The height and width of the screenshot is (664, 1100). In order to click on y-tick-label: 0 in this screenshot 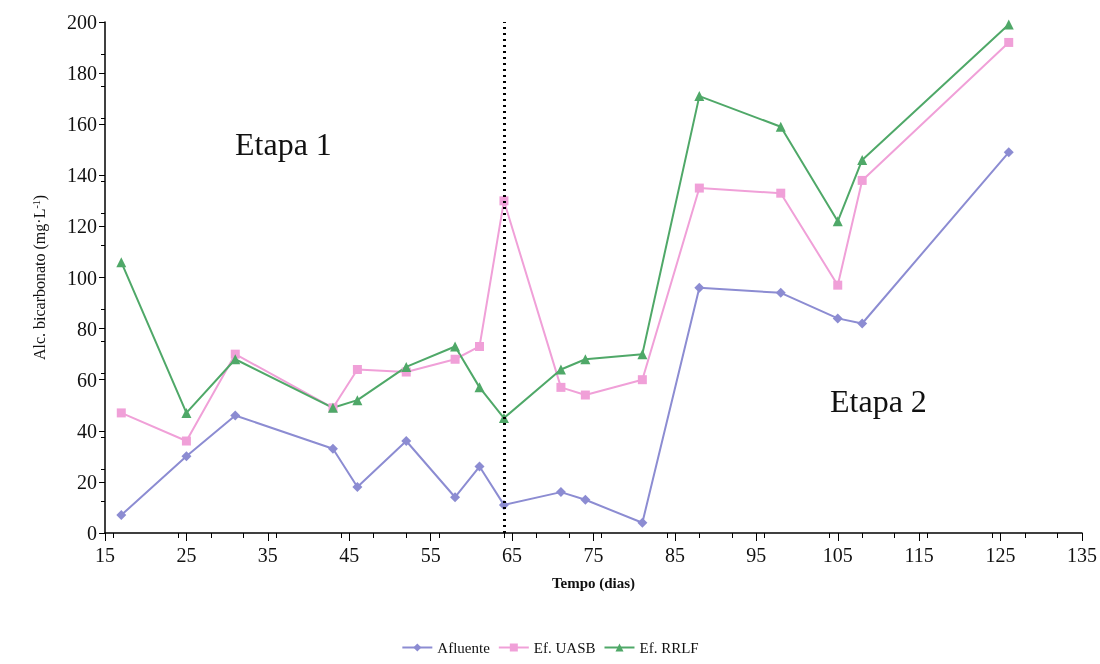, I will do `click(92, 533)`.